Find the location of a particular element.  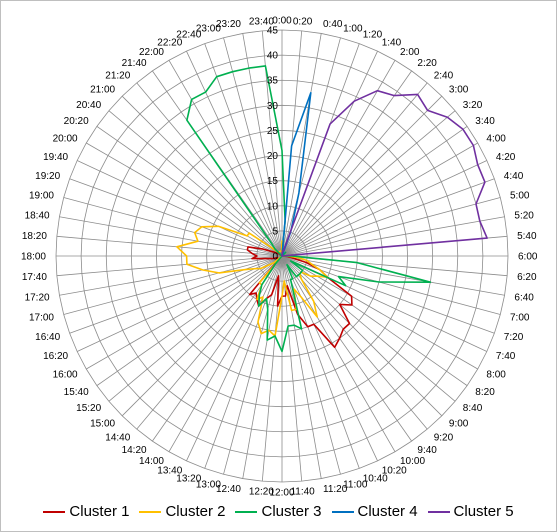

legend-label: Cluster 3 is located at coordinates (291, 511).